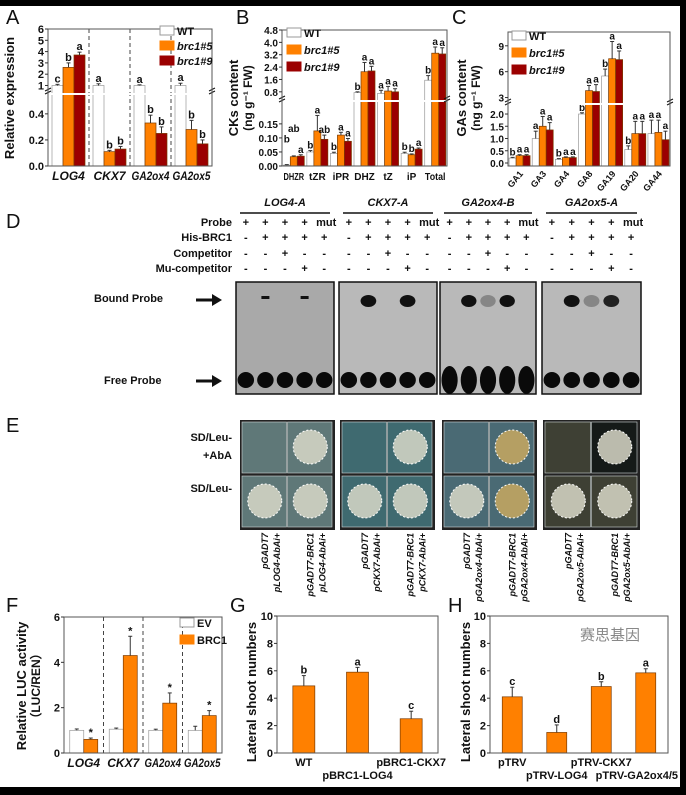 This screenshot has height=795, width=686. Describe the element at coordinates (13, 18) in the screenshot. I see `panel-letter-a: A` at that location.